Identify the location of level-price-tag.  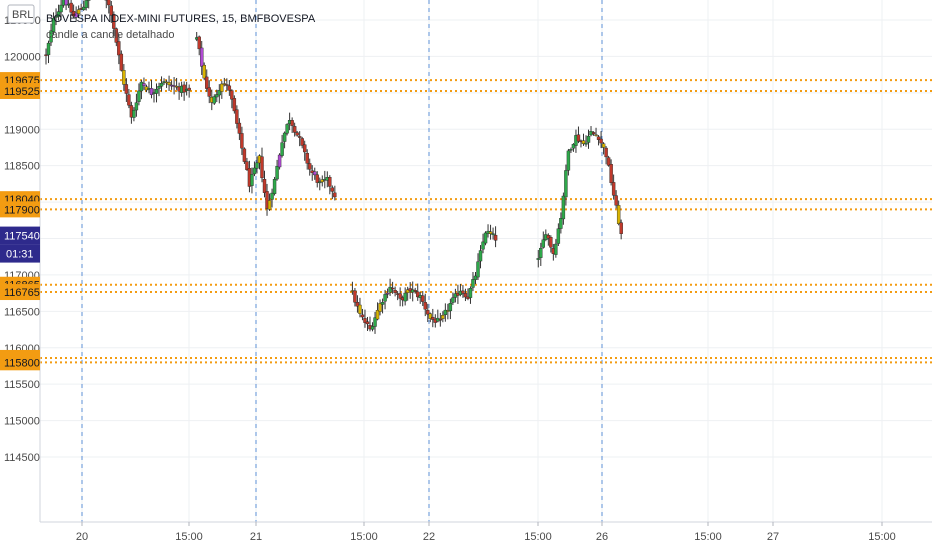
(20, 292).